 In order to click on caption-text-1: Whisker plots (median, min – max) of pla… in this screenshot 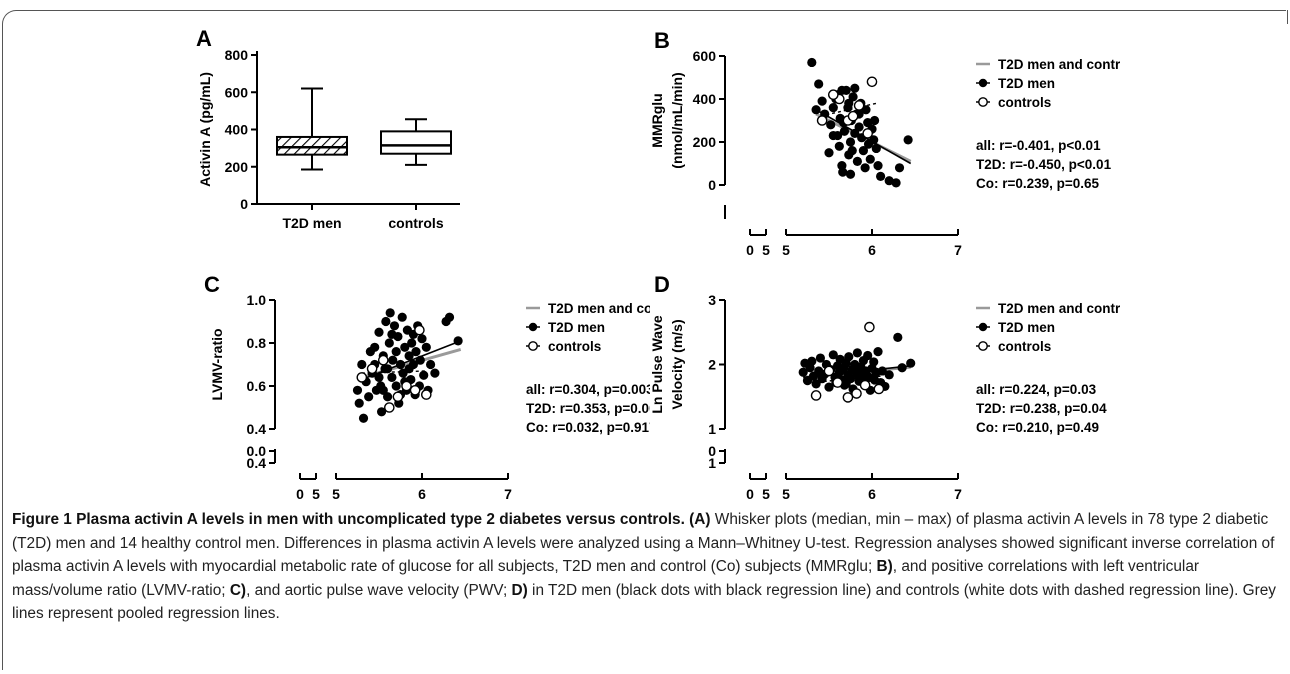, I will do `click(643, 543)`.